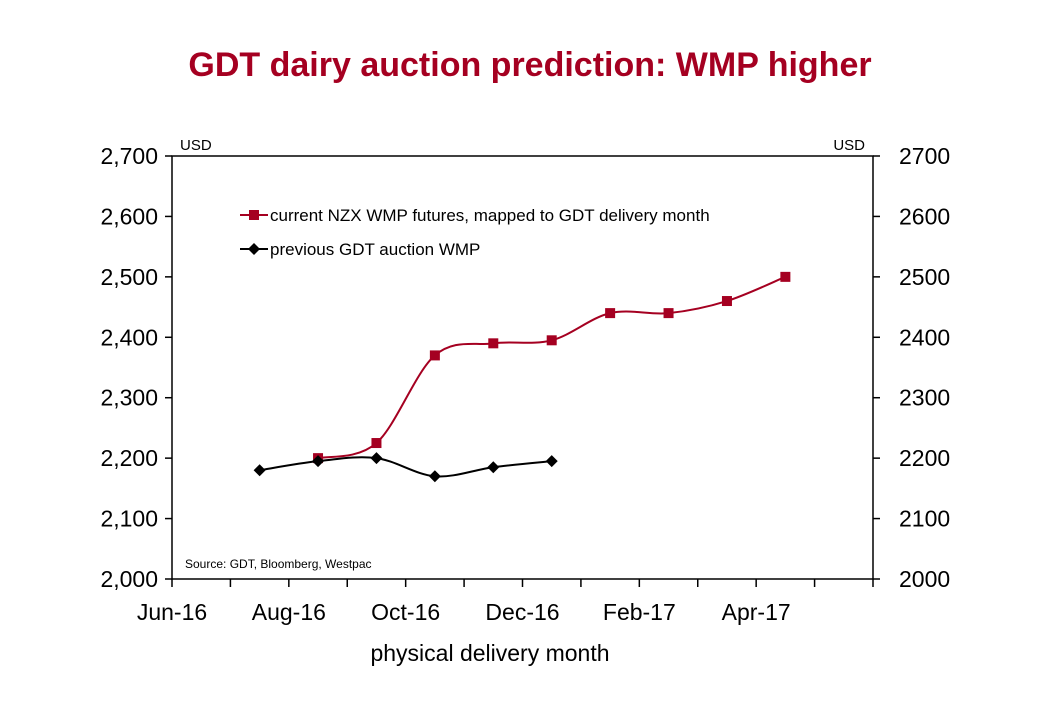  Describe the element at coordinates (129, 458) in the screenshot. I see `y-tick-label-left: 2,200` at that location.